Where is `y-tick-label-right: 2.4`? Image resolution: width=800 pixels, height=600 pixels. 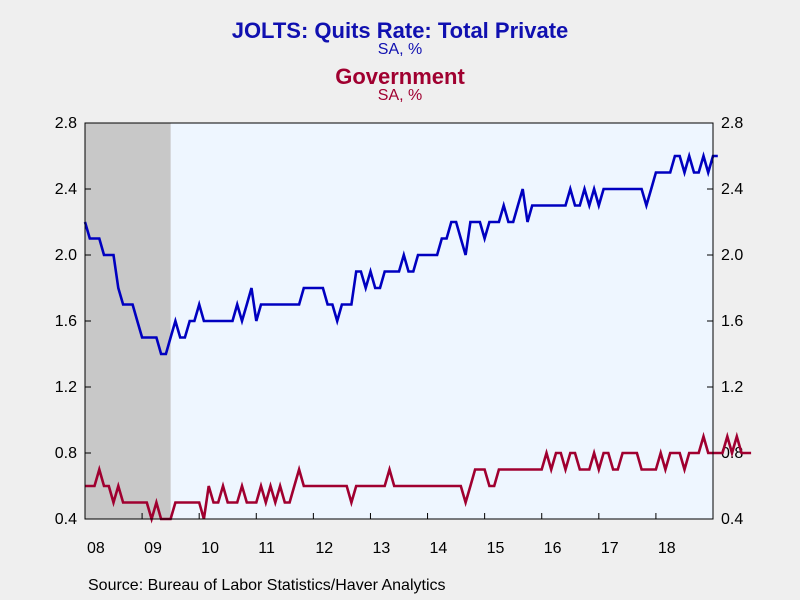
y-tick-label-right: 2.4 is located at coordinates (732, 189).